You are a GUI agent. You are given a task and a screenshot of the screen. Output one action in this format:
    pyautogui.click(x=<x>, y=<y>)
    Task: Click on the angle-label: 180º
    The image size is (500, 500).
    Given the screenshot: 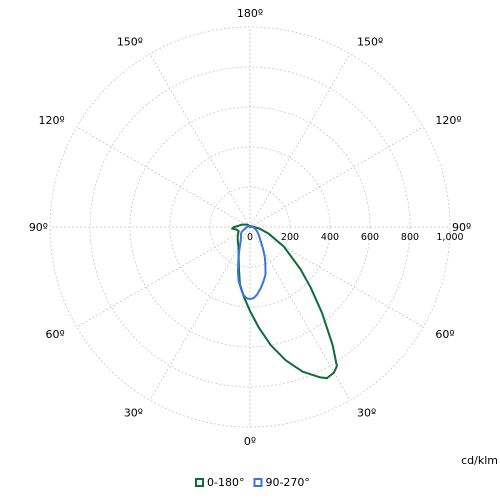 What is the action you would take?
    pyautogui.click(x=250, y=13)
    